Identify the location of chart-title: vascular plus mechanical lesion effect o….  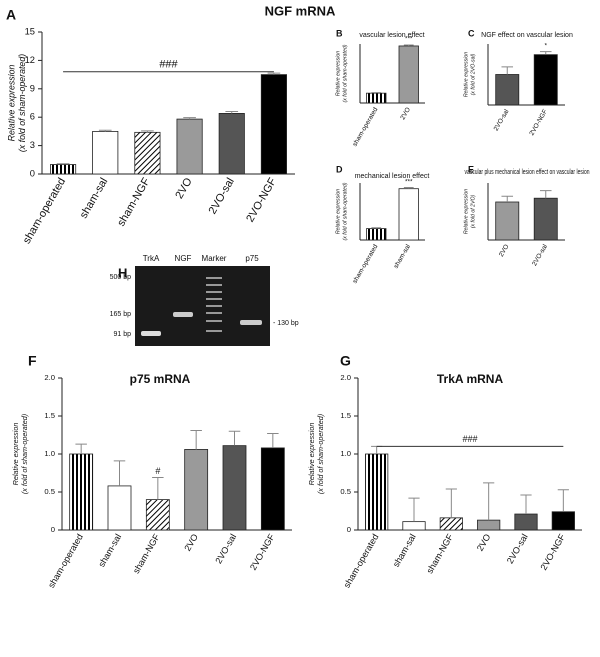
(527, 172).